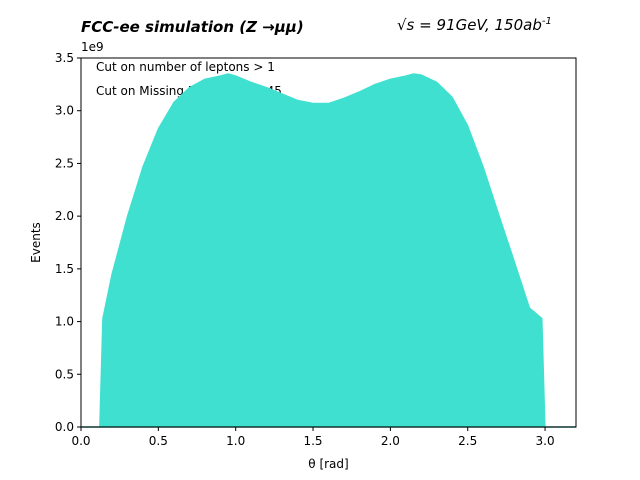 The image size is (640, 480). What do you see at coordinates (192, 27) in the screenshot?
I see `chart-title-left: FCC-ee simulation (Z →μμ)` at bounding box center [192, 27].